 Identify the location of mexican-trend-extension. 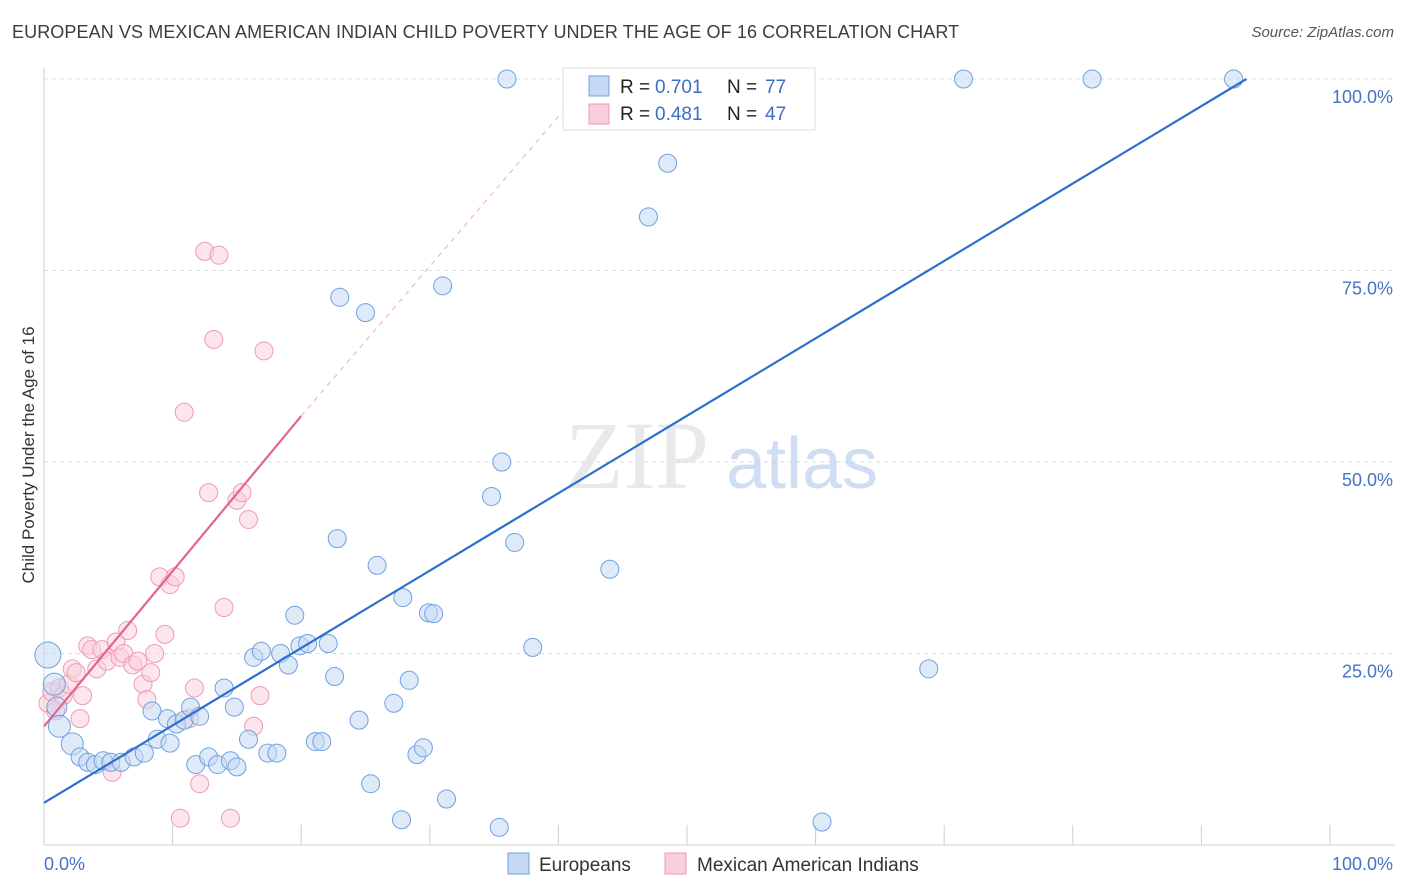
(446, 247).